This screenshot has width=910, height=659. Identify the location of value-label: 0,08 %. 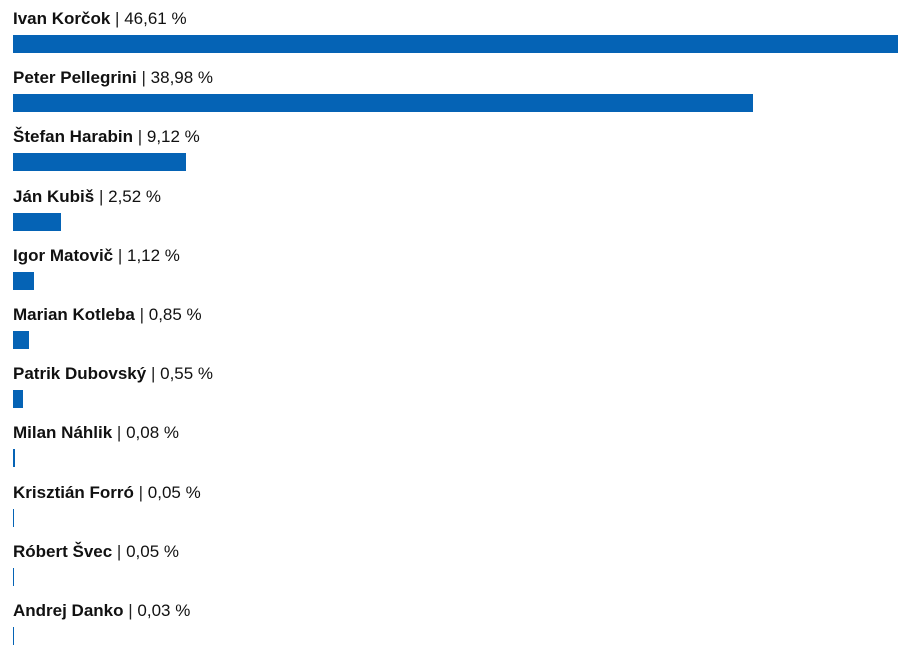
(152, 433).